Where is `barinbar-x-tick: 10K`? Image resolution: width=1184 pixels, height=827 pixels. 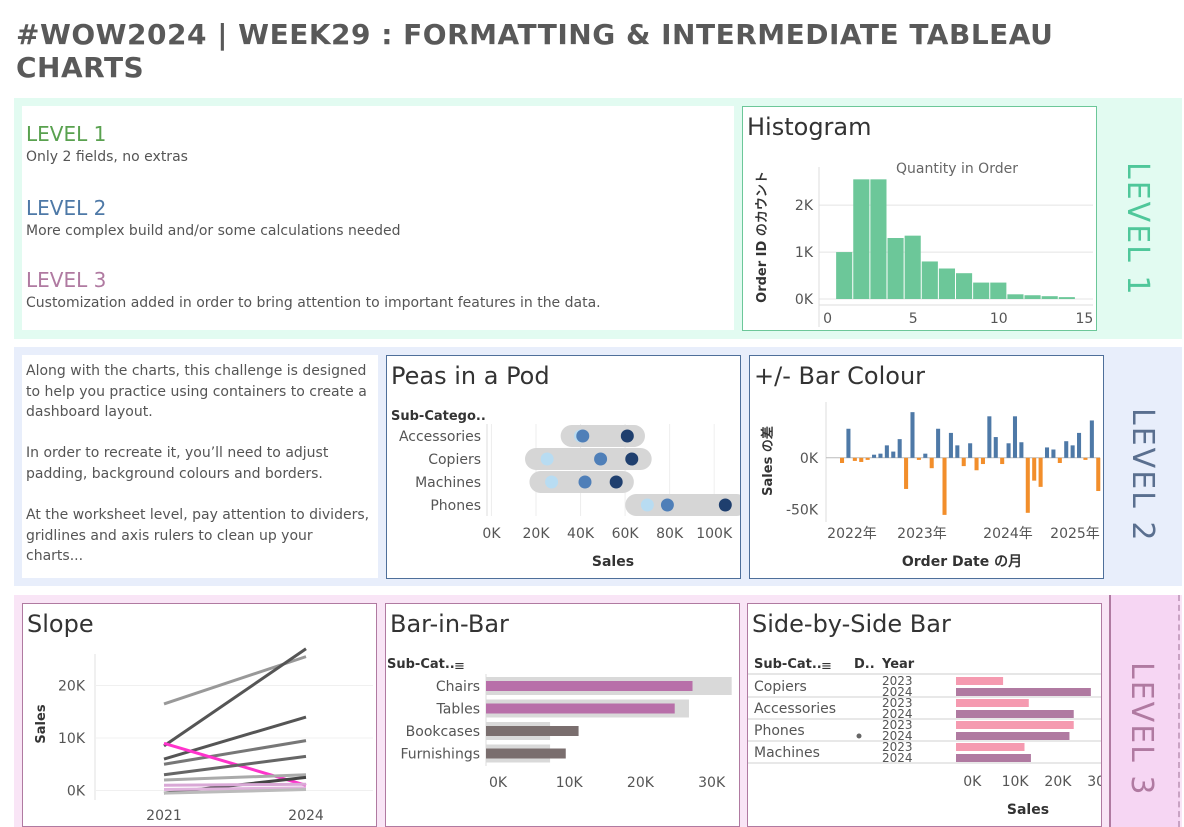
barinbar-x-tick: 10K is located at coordinates (570, 783).